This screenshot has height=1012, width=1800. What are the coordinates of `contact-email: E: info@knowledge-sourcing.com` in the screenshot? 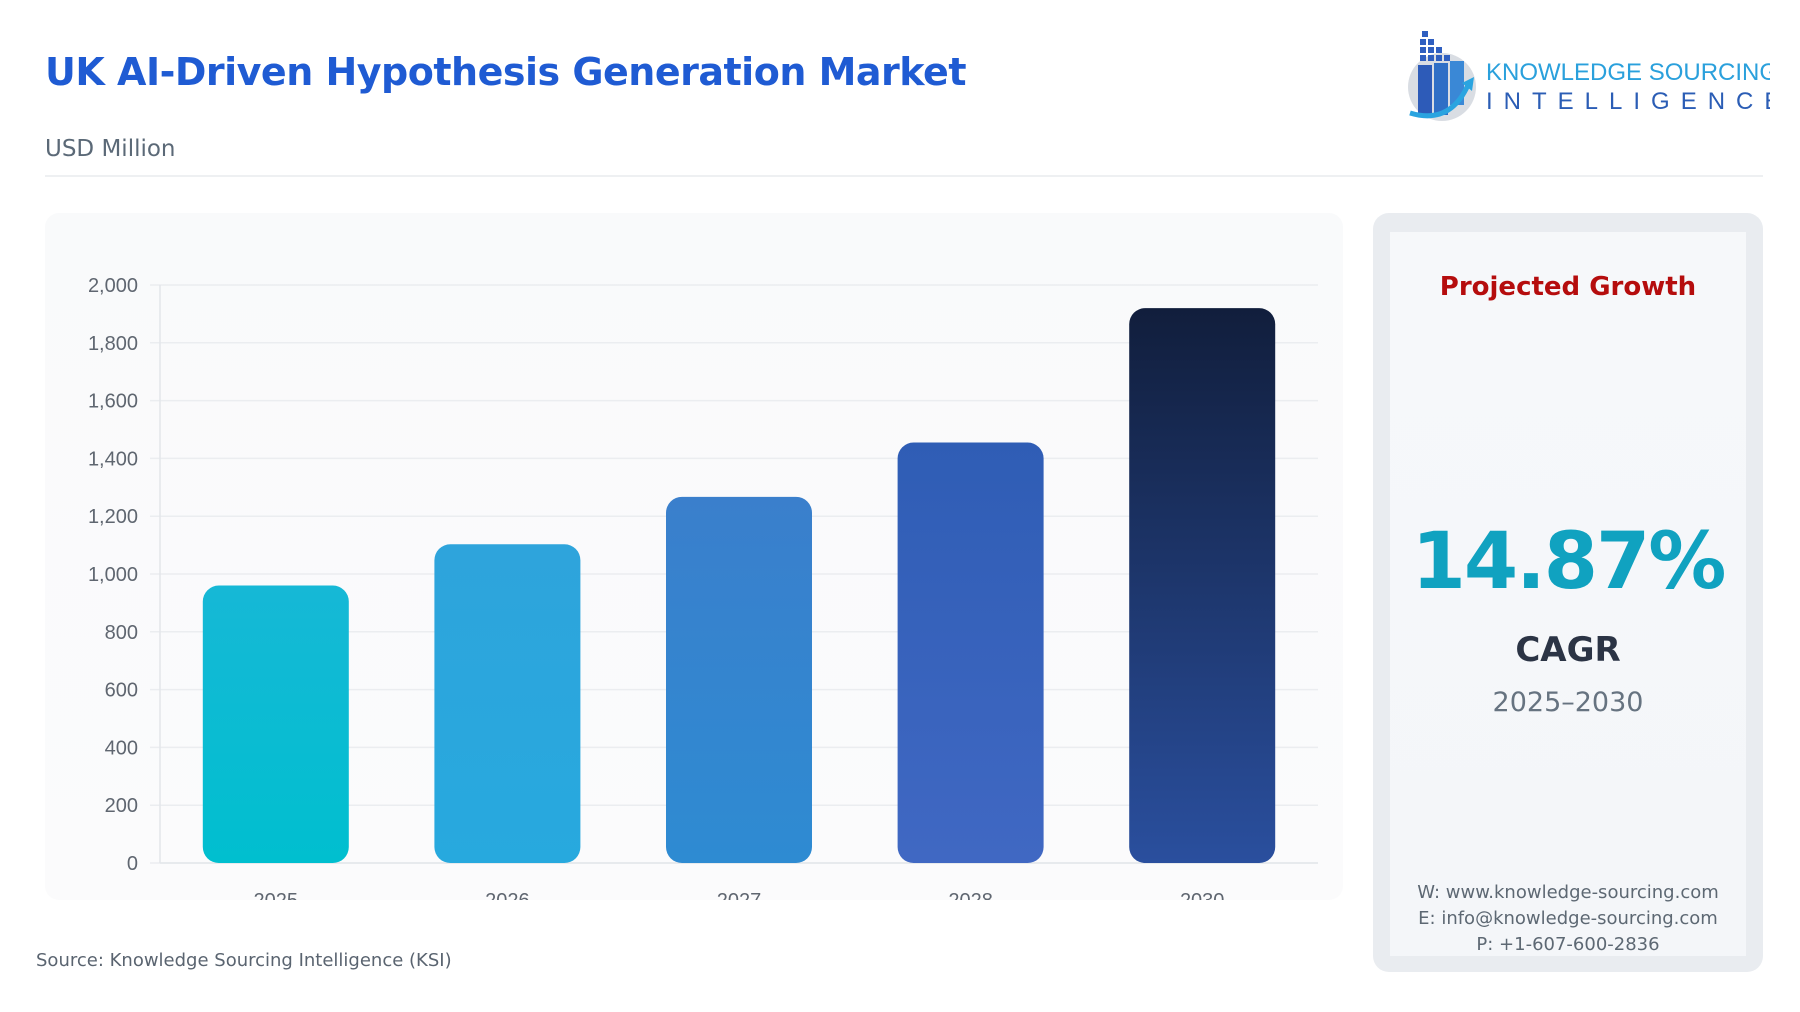 It's located at (1568, 918).